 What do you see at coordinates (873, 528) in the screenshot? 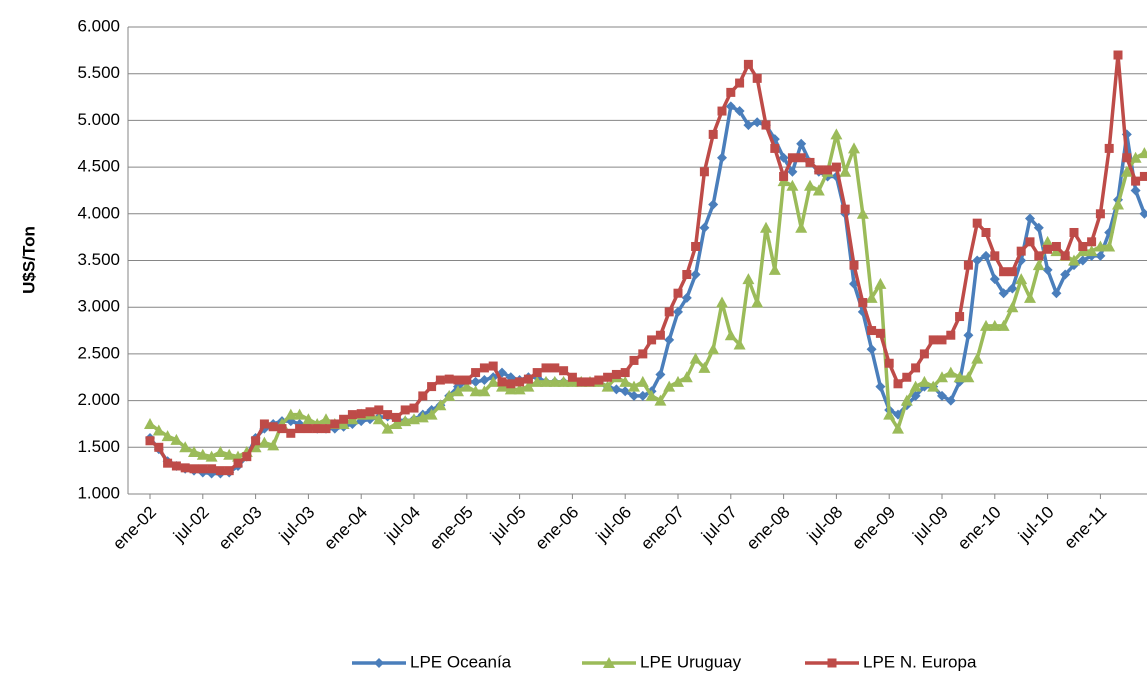
I see `x-tick-label: ene-09` at bounding box center [873, 528].